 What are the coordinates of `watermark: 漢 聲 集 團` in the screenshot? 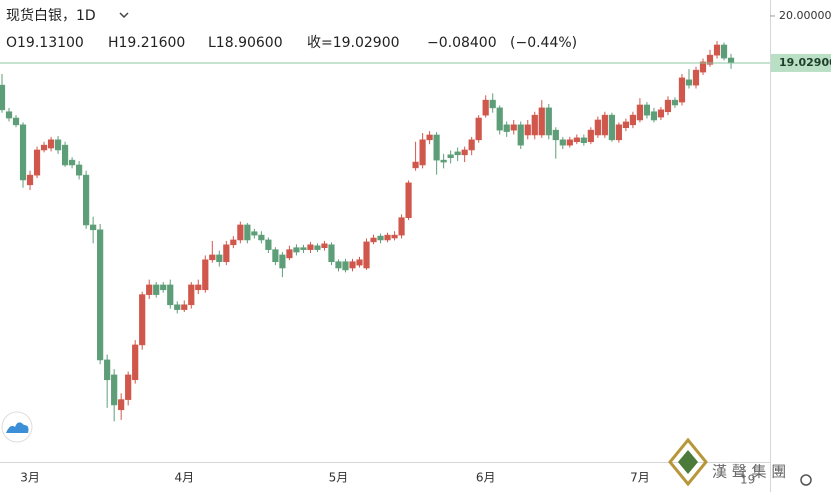 It's located at (749, 472).